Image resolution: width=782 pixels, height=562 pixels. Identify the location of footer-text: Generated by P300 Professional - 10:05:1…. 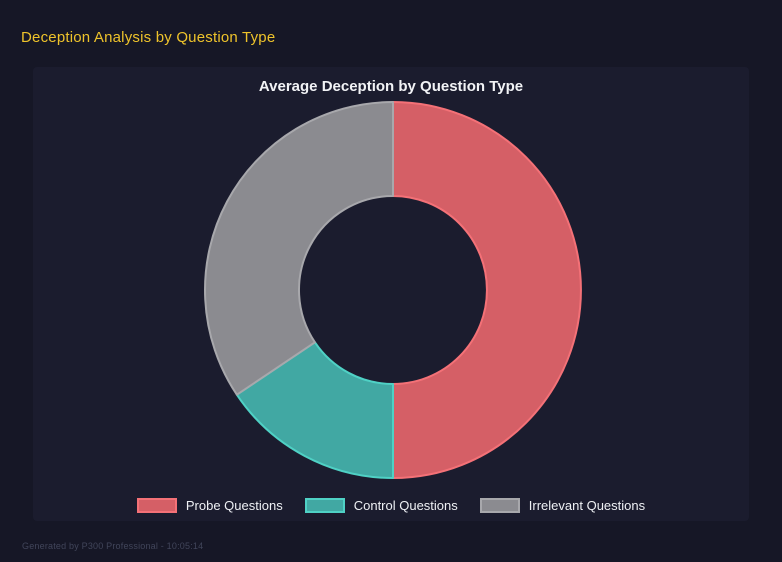
(113, 546).